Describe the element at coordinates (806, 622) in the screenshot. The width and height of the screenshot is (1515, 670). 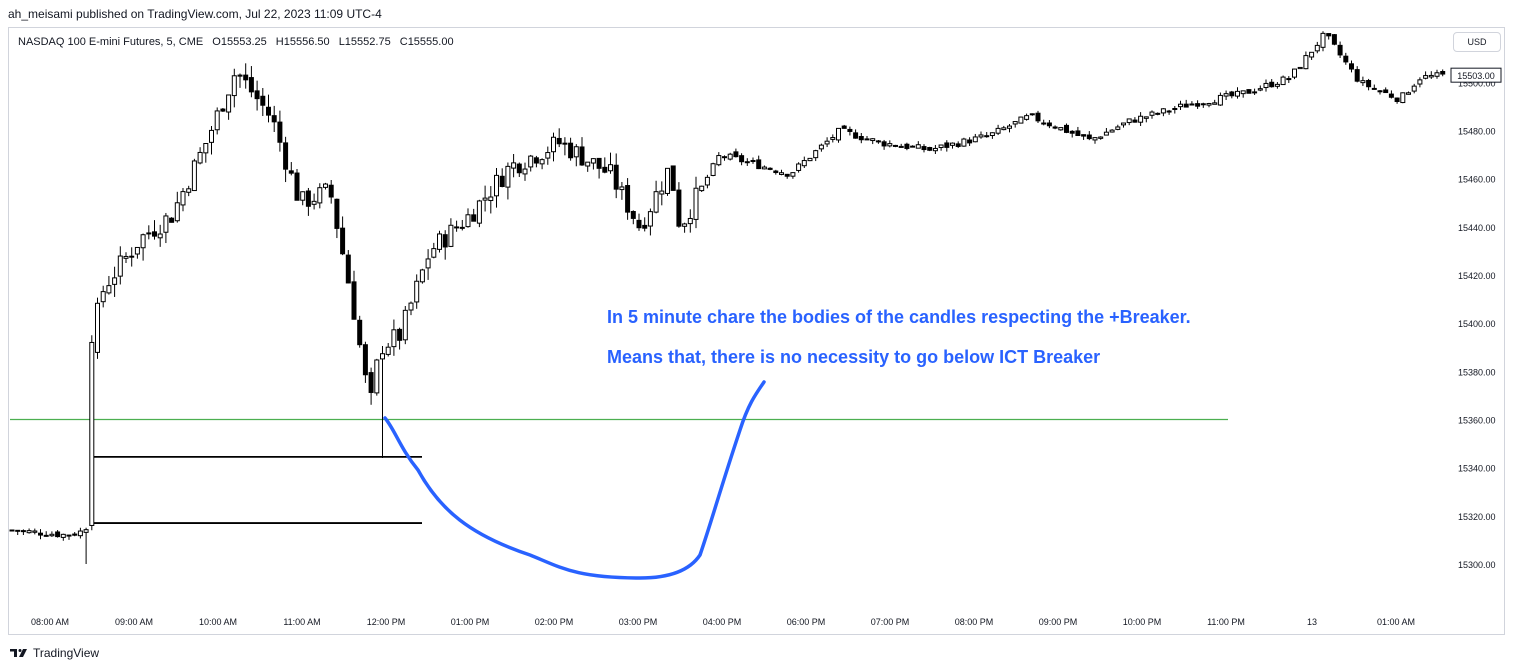
I see `x-tick-label: 06:00 PM` at that location.